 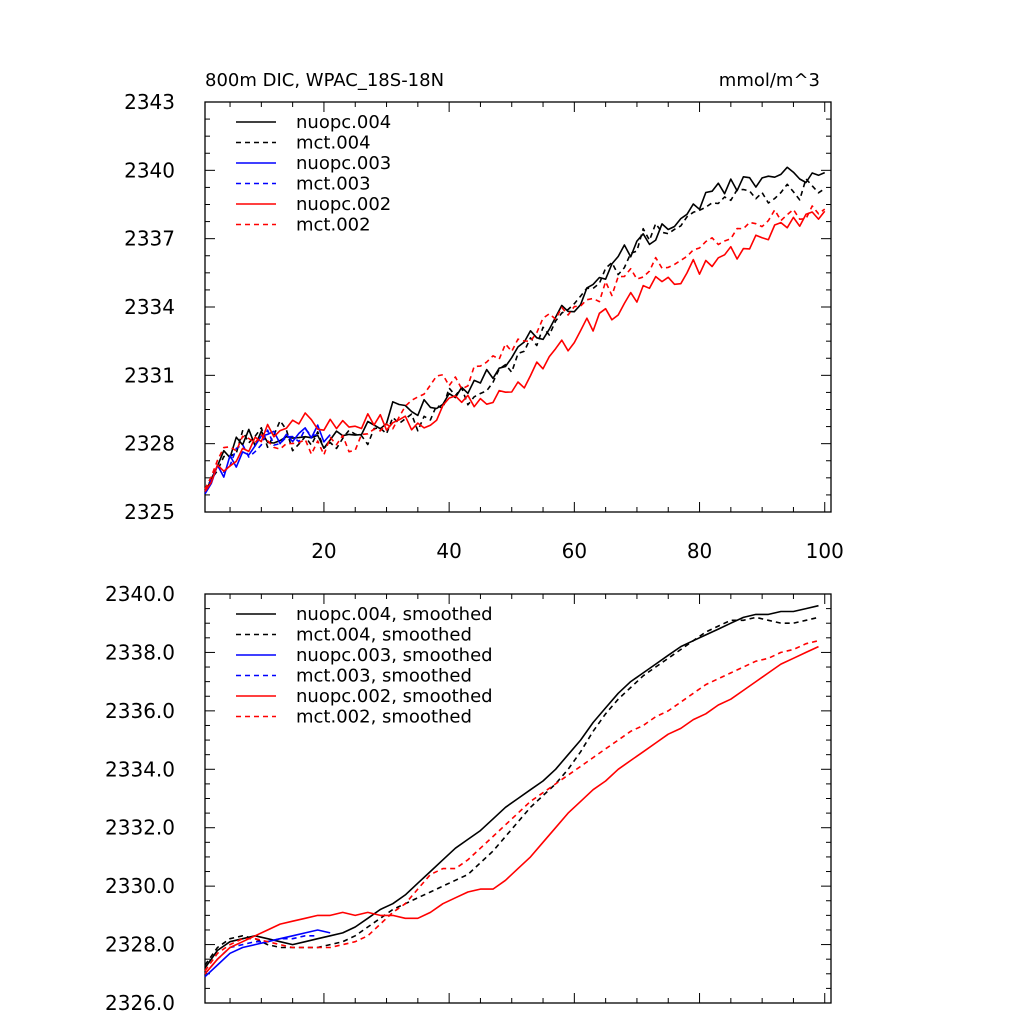 What do you see at coordinates (699, 551) in the screenshot?
I see `x-tick-label: 80` at bounding box center [699, 551].